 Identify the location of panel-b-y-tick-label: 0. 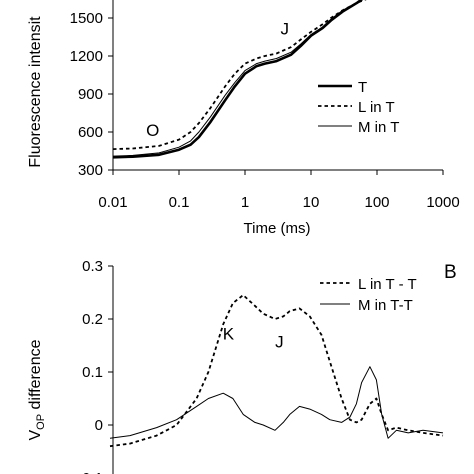
(99, 425).